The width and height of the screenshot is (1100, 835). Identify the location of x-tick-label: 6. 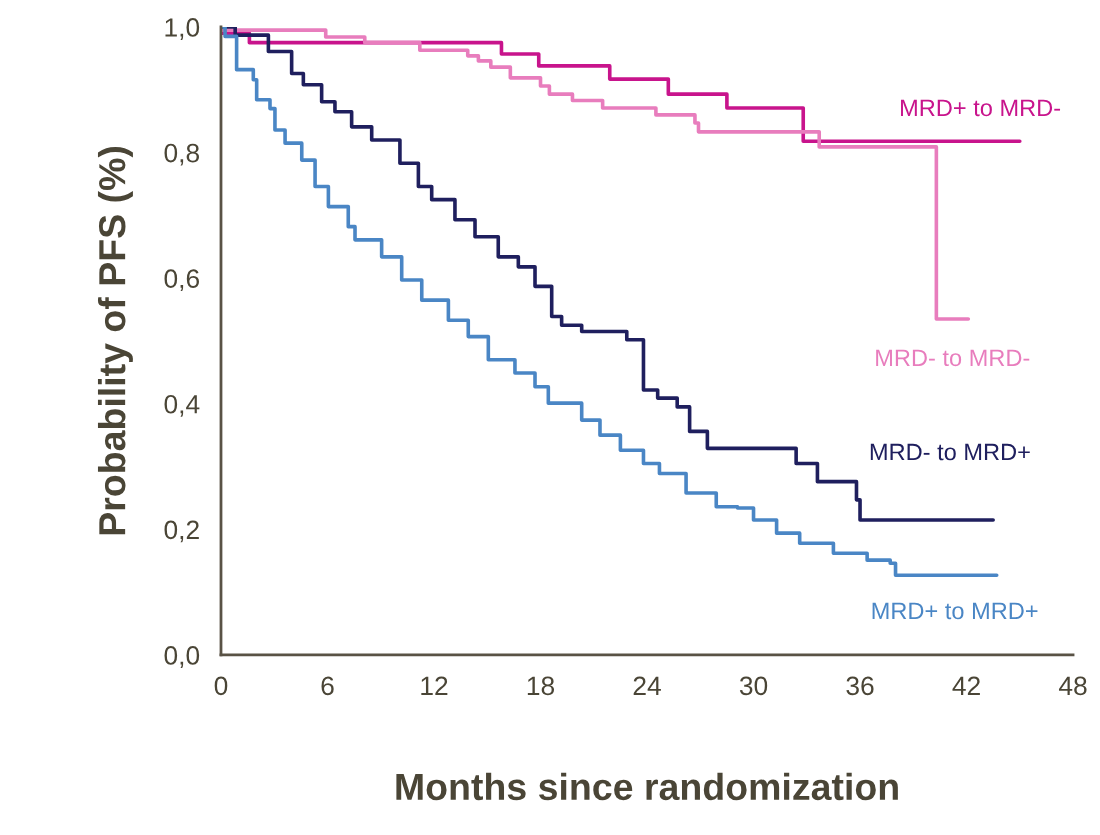
(327, 686).